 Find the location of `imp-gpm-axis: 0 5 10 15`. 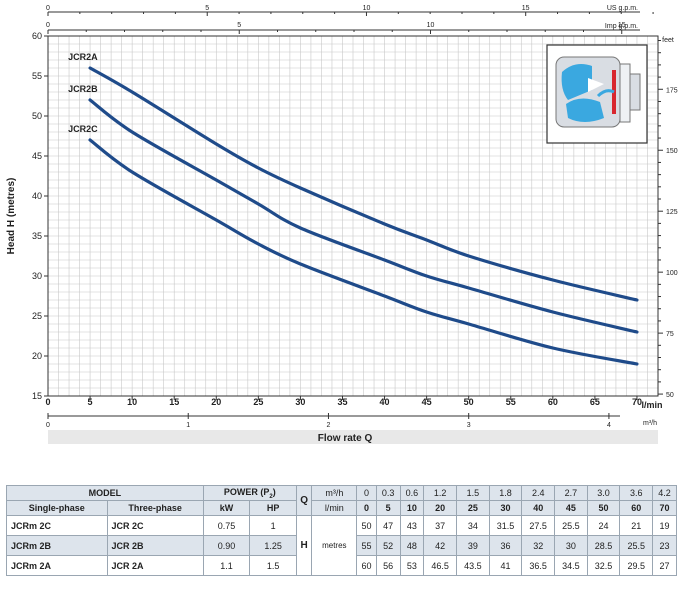

imp-gpm-axis: 0 5 10 15 is located at coordinates (336, 28).